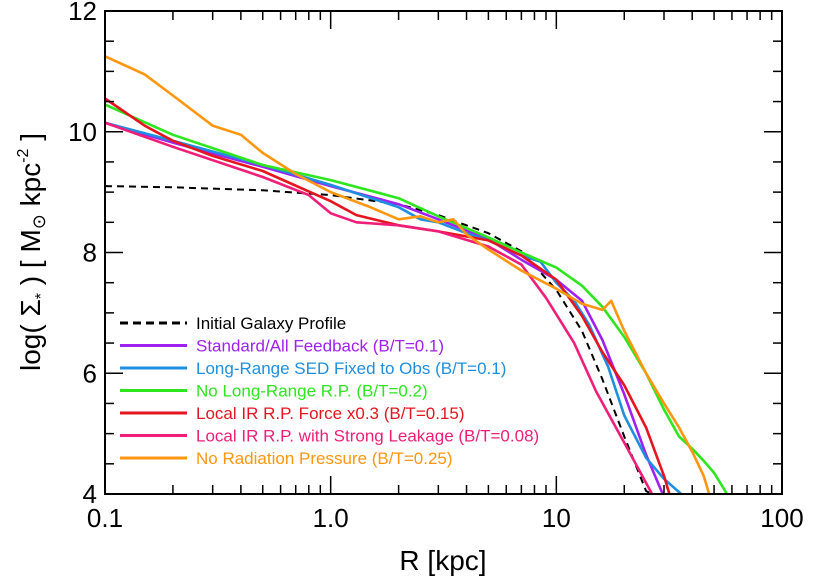  What do you see at coordinates (82, 132) in the screenshot?
I see `y-tick-label: 10` at bounding box center [82, 132].